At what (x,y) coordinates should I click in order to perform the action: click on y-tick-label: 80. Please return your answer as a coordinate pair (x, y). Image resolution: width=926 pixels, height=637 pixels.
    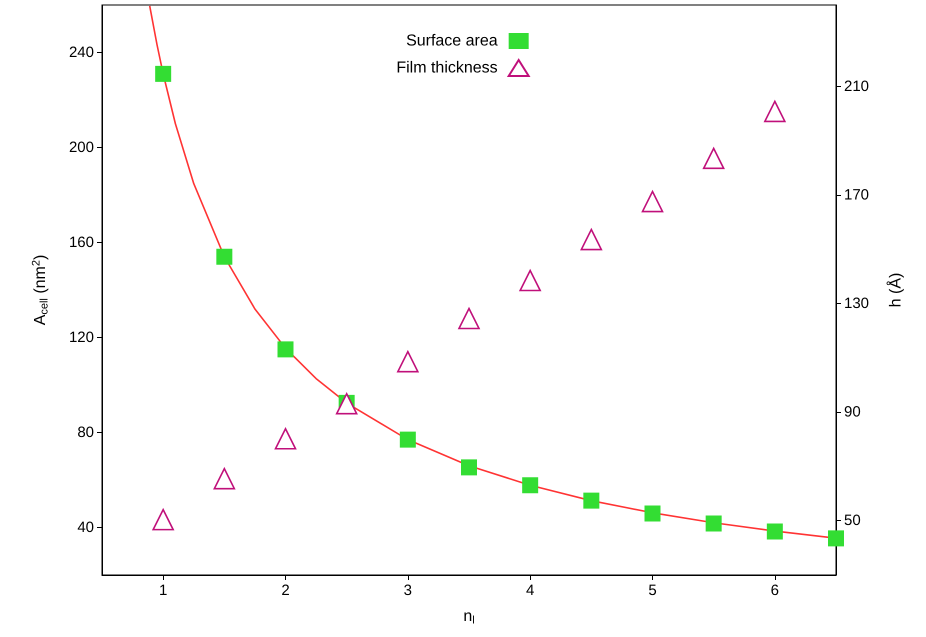
    Looking at the image, I should click on (85, 432).